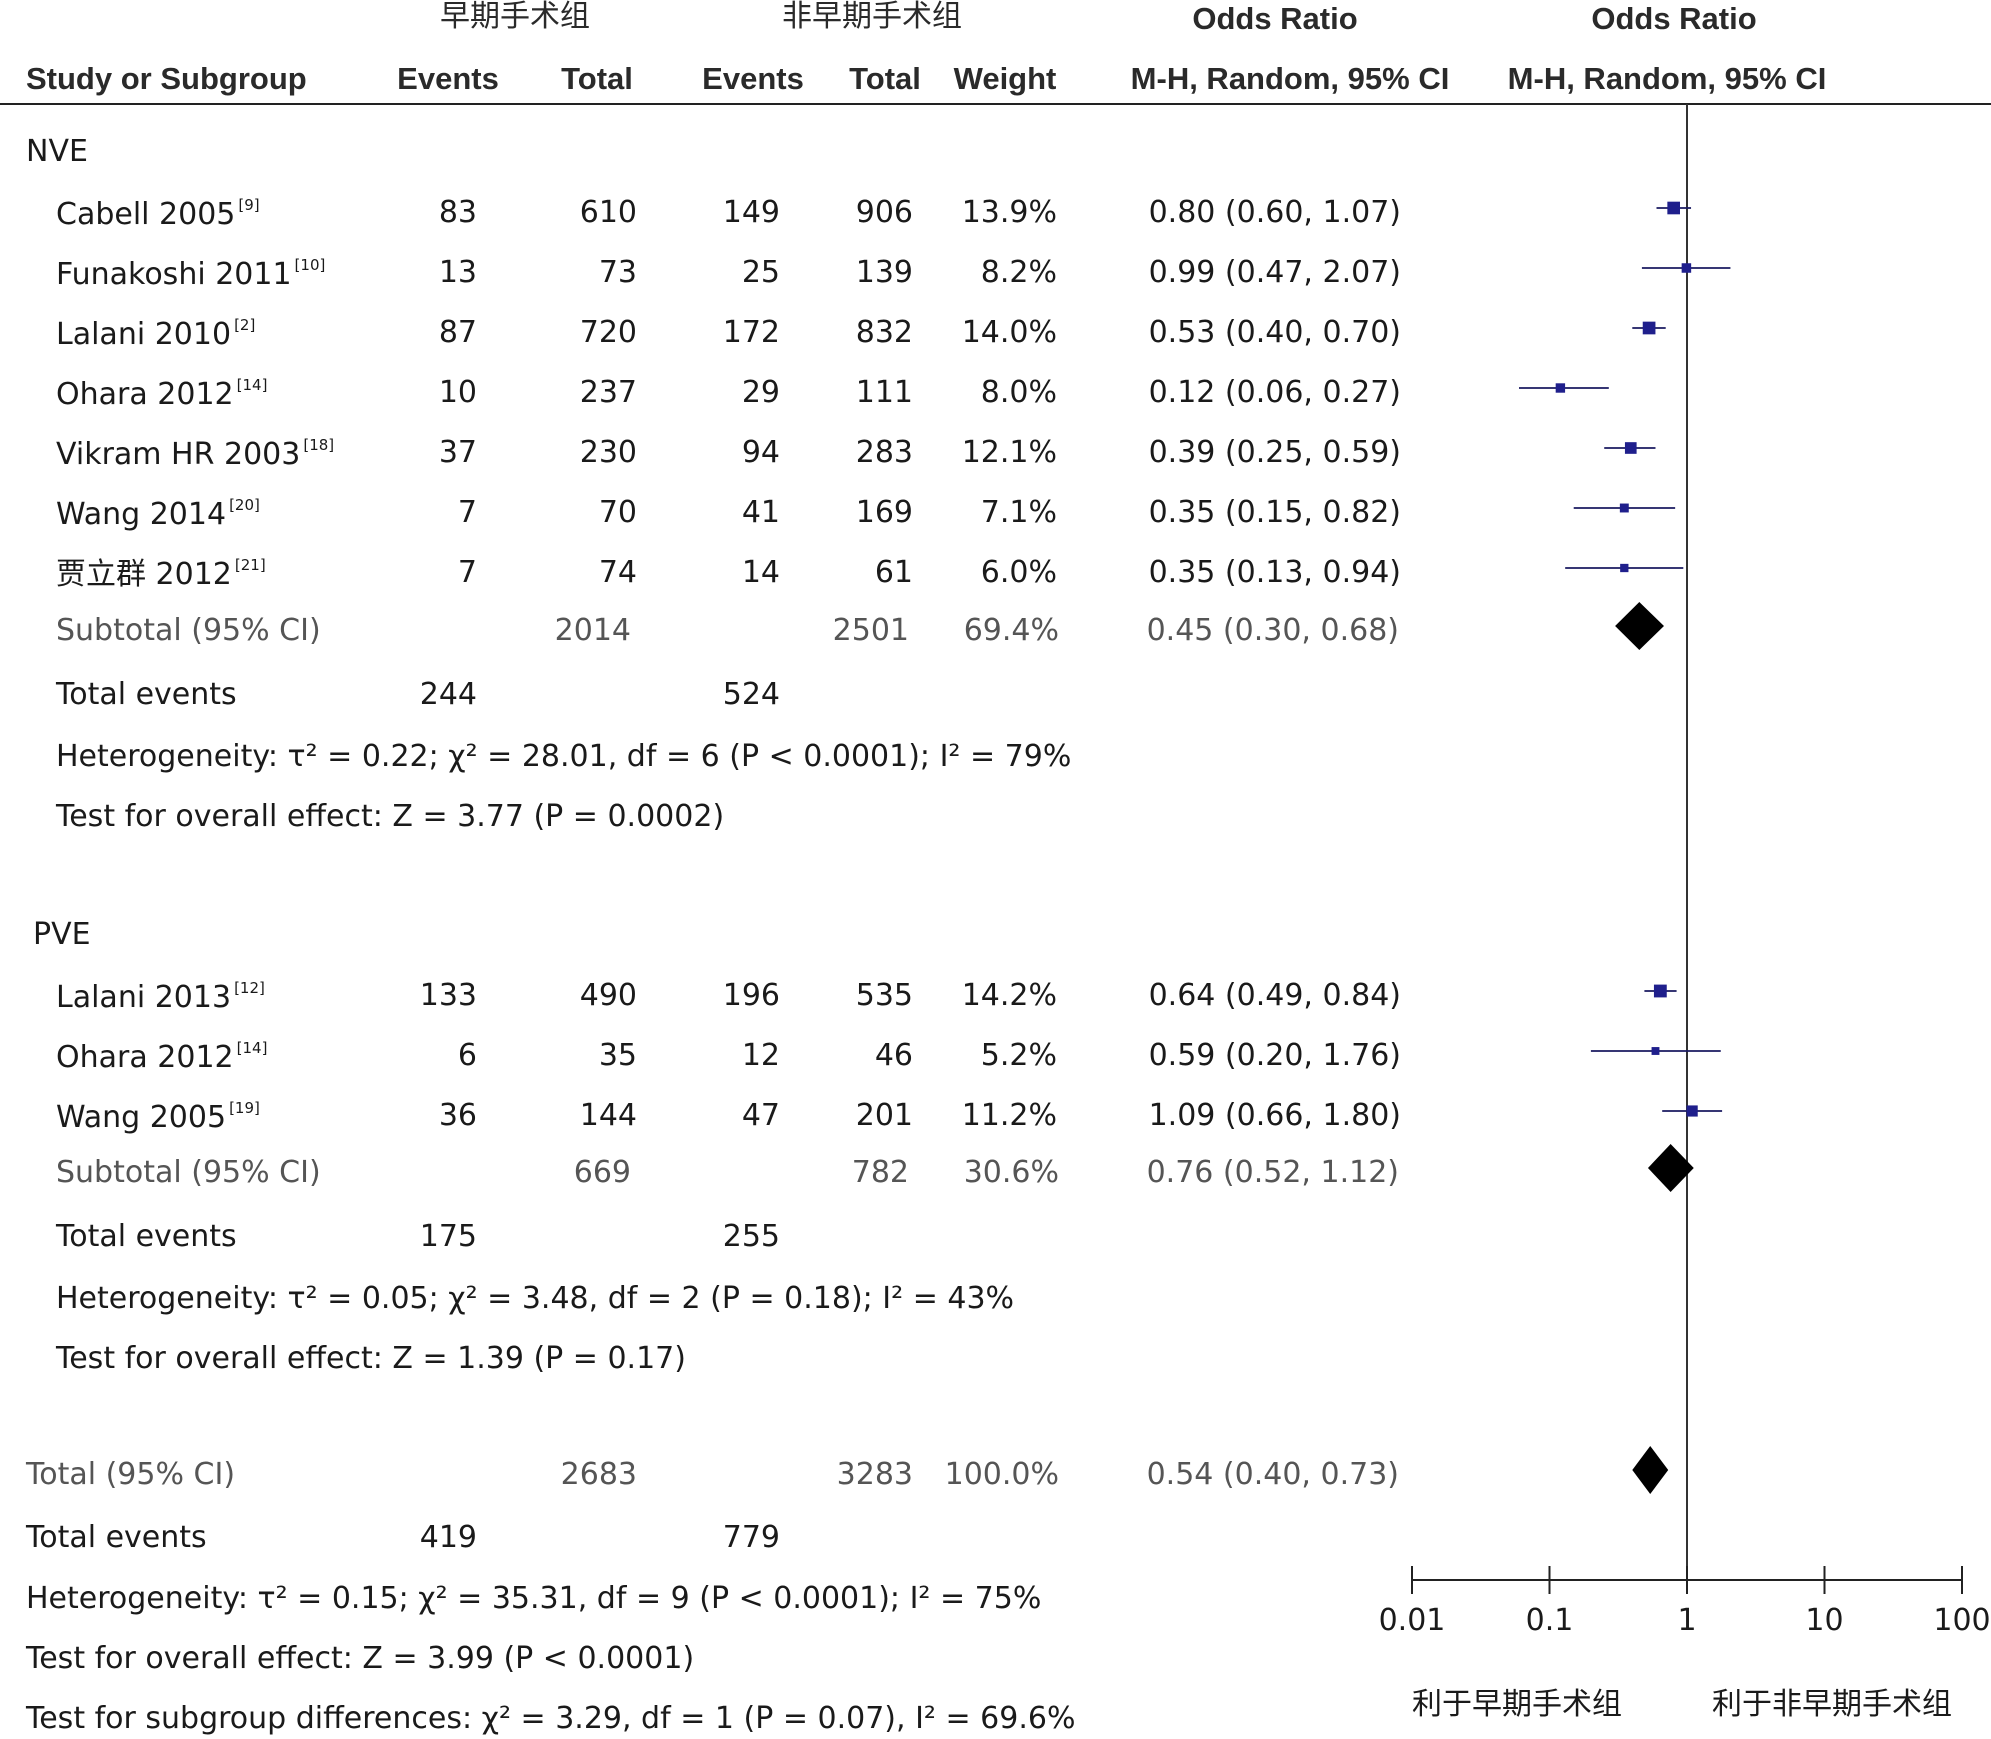 This screenshot has height=1739, width=1991. I want to click on weight-cell: 13.9%, so click(1009, 212).